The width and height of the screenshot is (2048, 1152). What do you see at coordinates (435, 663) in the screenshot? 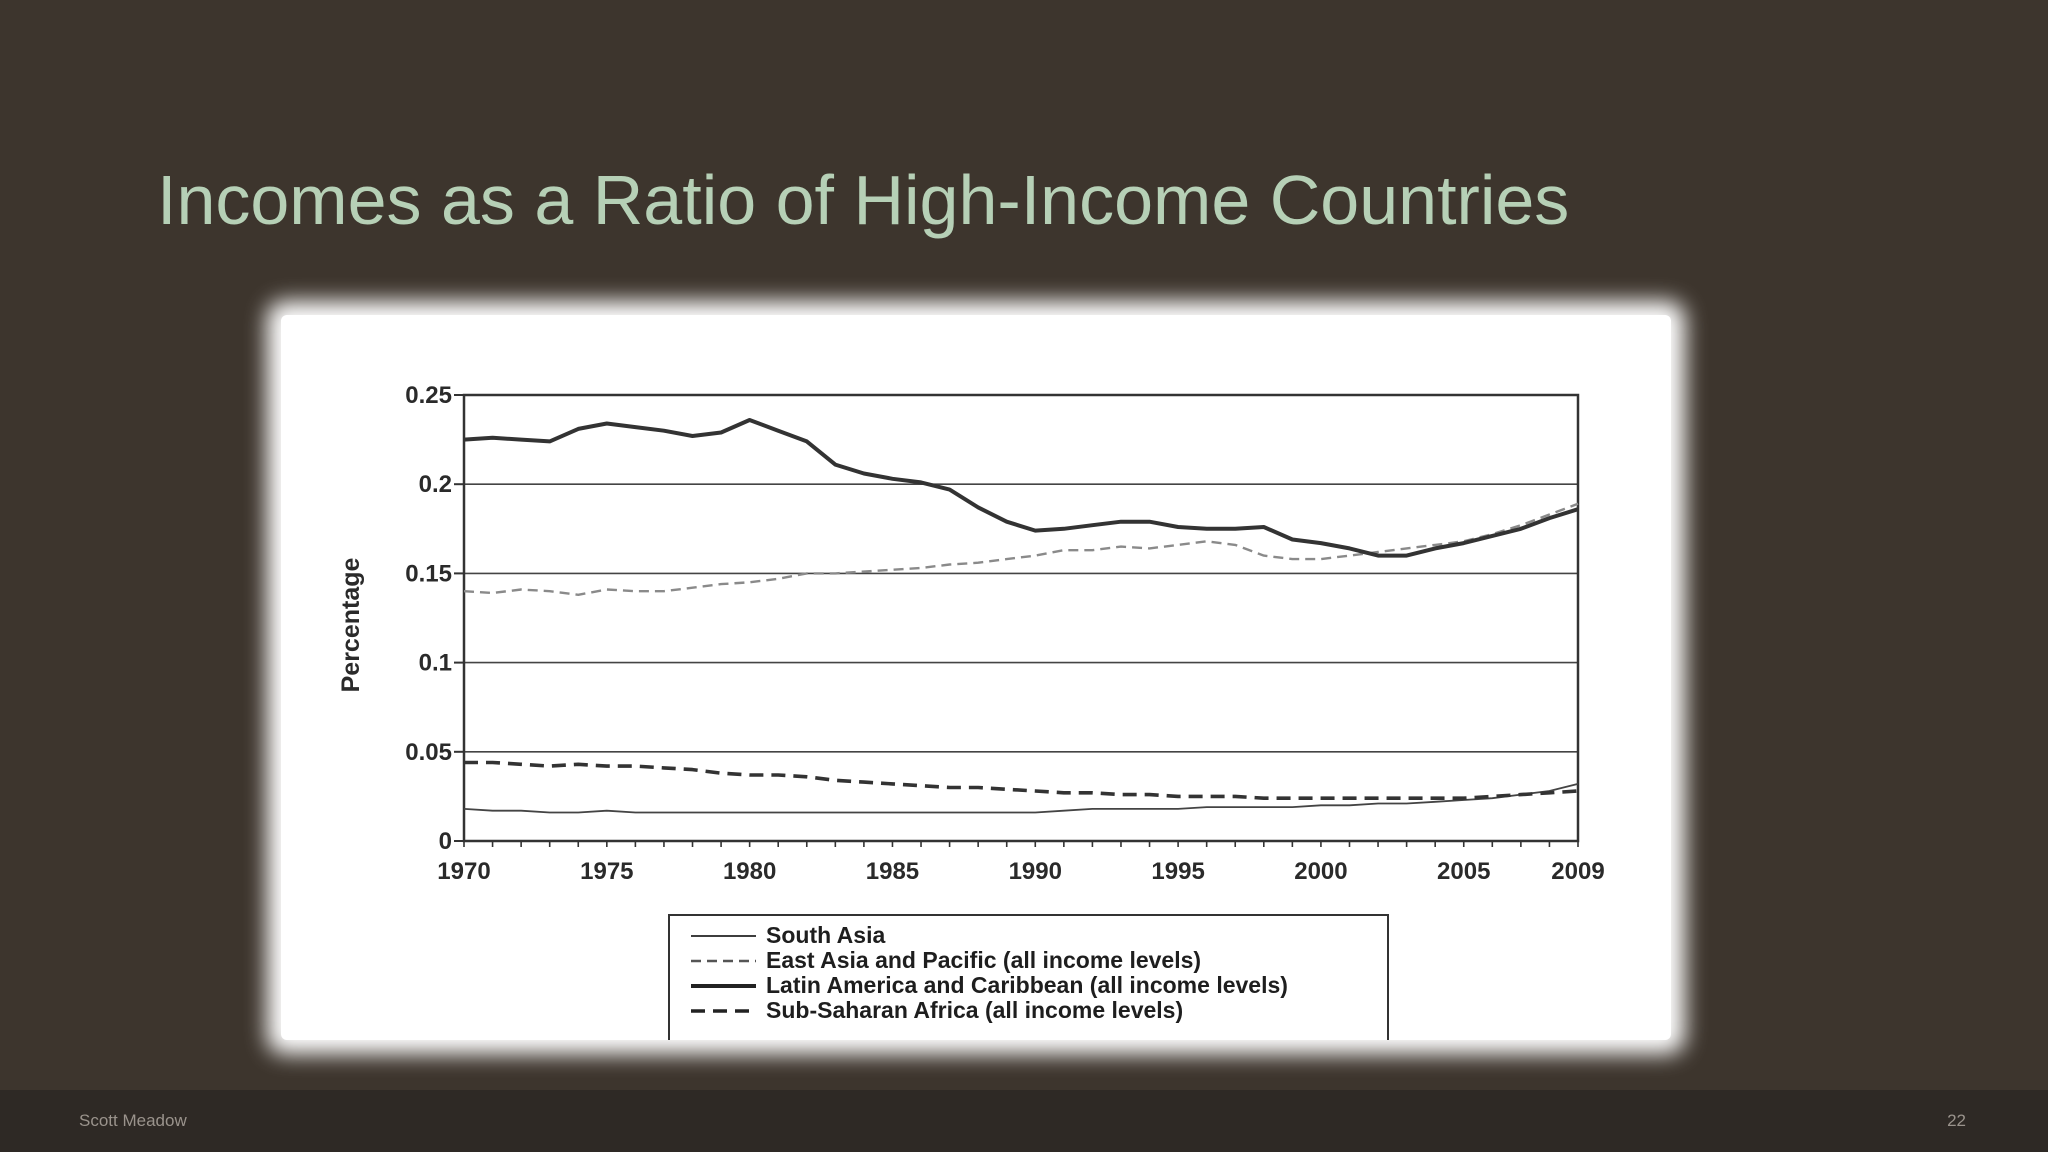
I see `y-tick-label: 0.1` at bounding box center [435, 663].